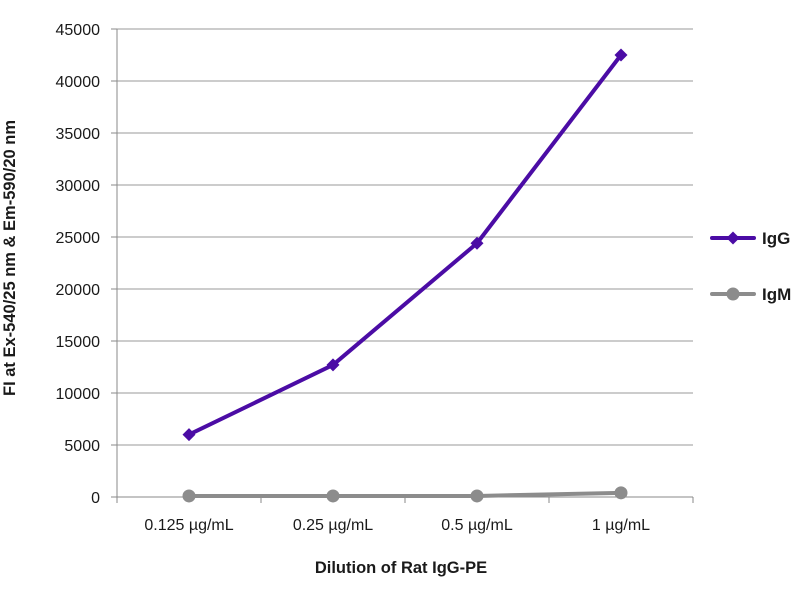  Describe the element at coordinates (401, 568) in the screenshot. I see `x-axis-title: Dilution of Rat IgG-PE` at that location.